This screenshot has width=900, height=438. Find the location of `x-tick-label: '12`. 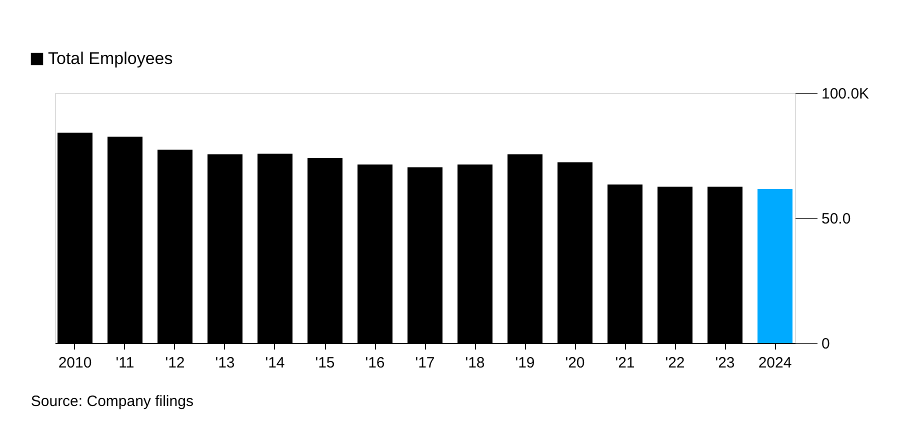

x-tick-label: '12 is located at coordinates (175, 363).